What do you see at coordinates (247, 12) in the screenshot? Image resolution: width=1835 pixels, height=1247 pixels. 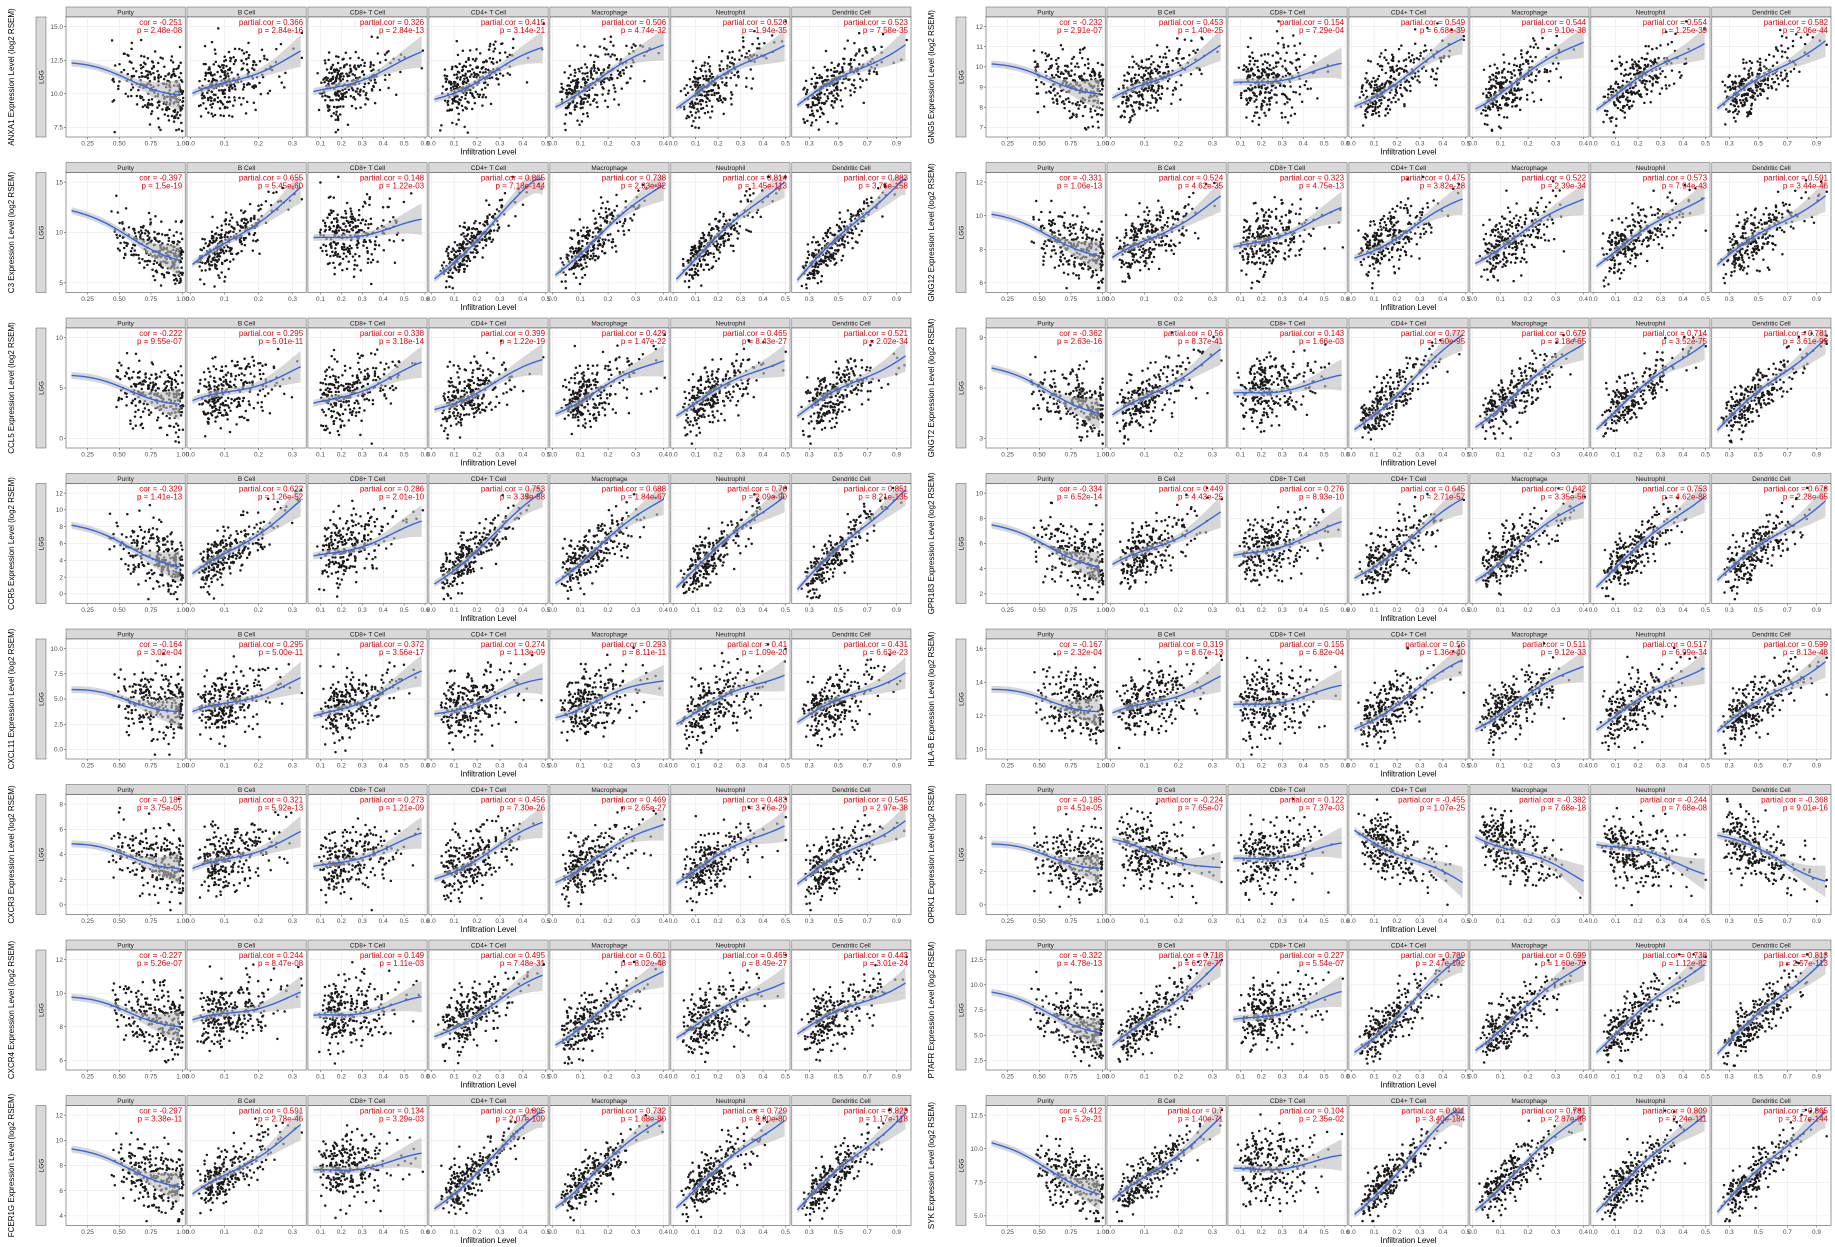 I see `panel-title: B Cell` at bounding box center [247, 12].